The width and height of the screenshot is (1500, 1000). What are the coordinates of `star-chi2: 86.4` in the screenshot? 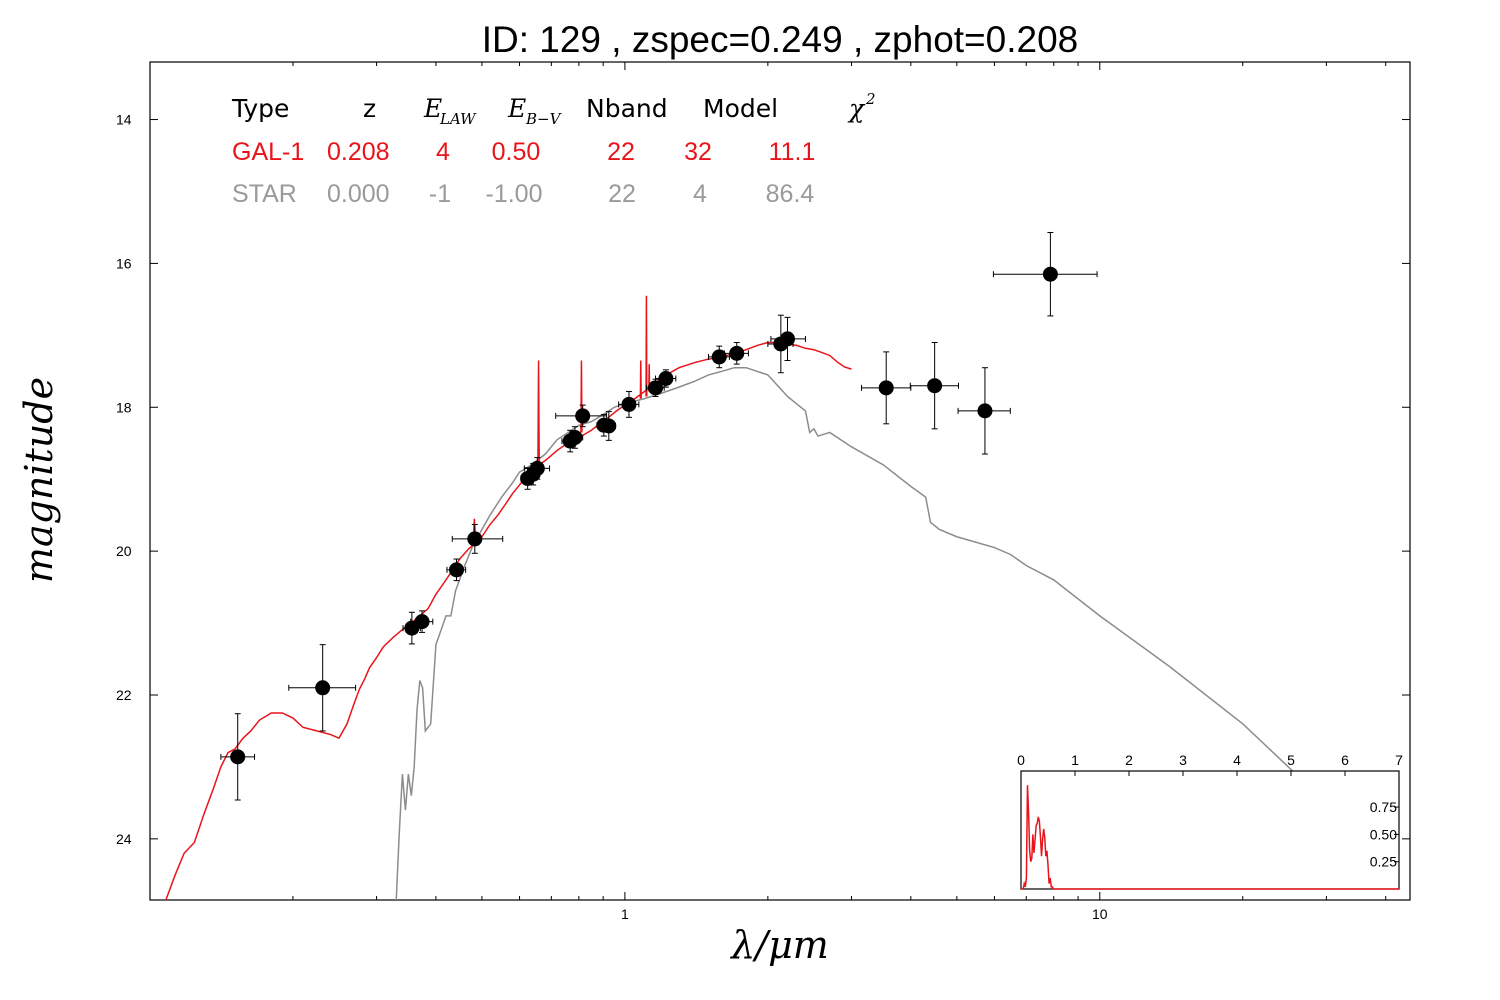 It's located at (790, 194).